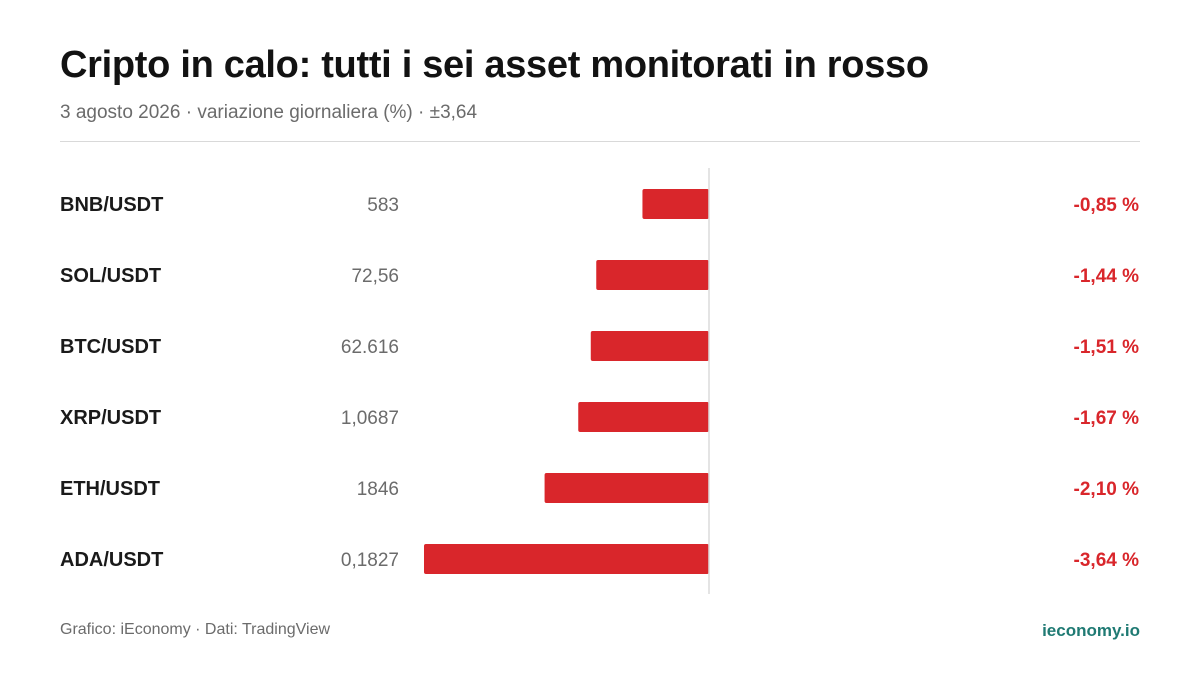  What do you see at coordinates (378, 489) in the screenshot?
I see `price-label: 1846` at bounding box center [378, 489].